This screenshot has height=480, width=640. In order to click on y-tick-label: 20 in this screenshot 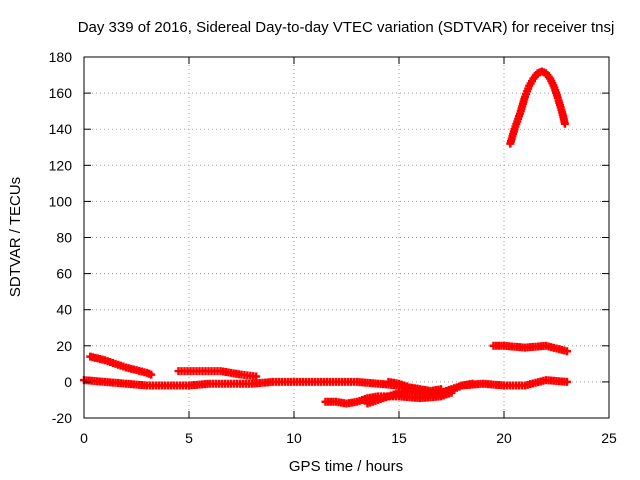, I will do `click(64, 346)`.